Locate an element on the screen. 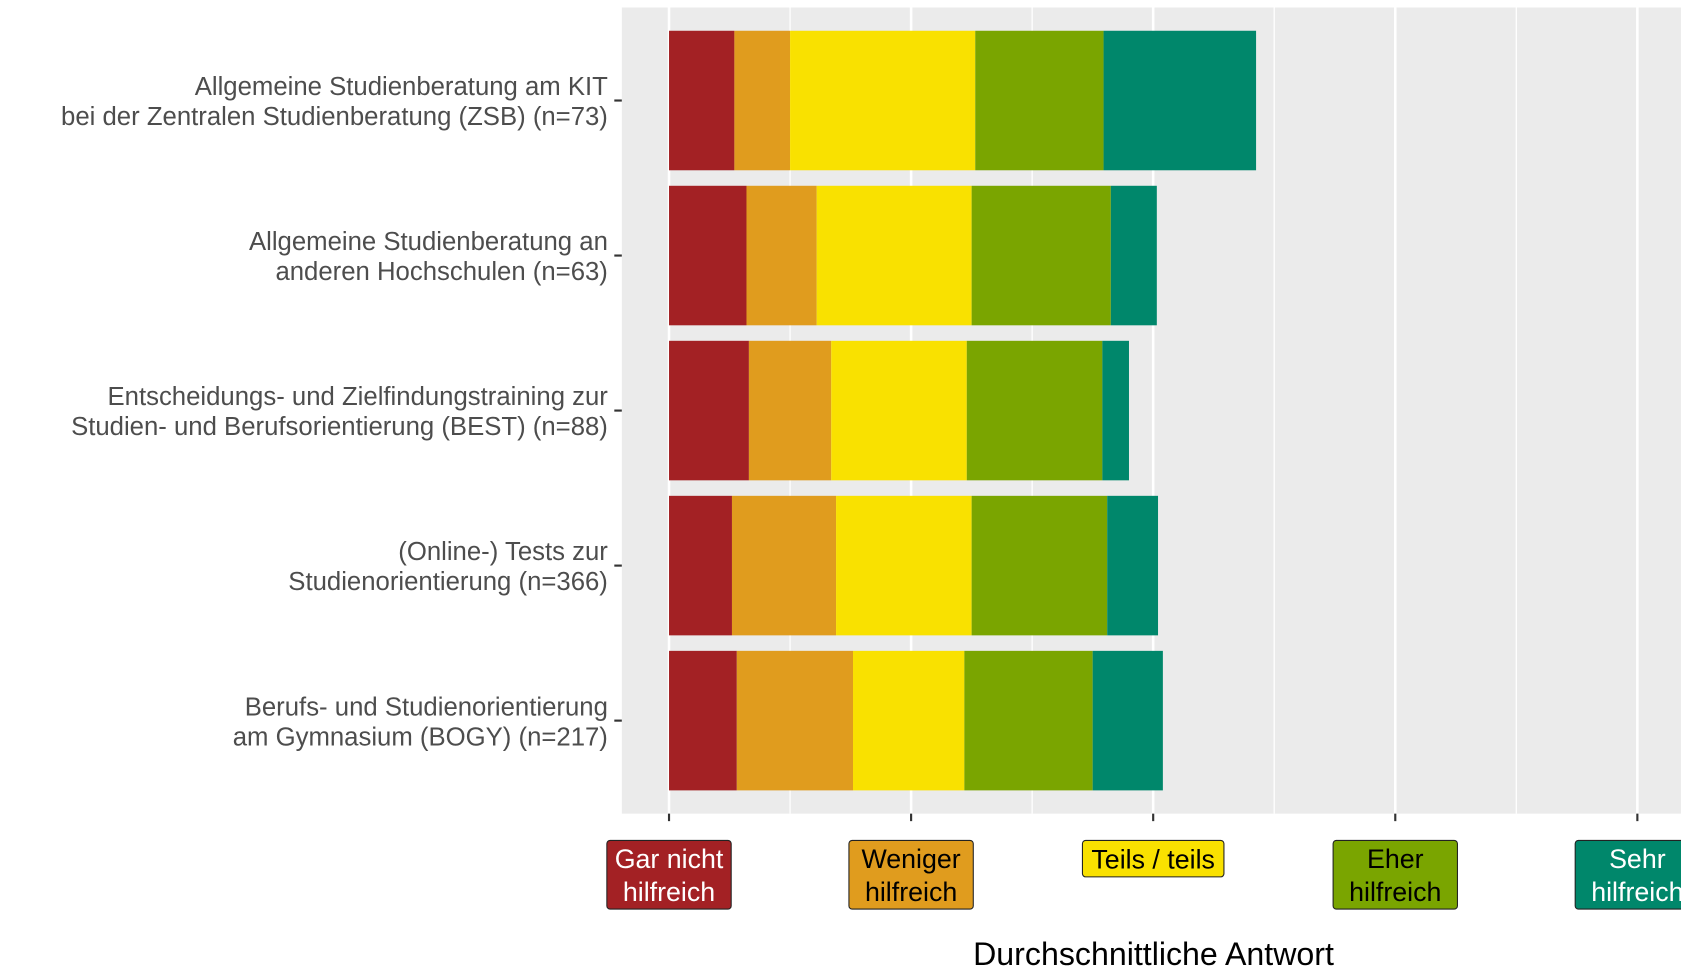 The image size is (1681, 968). x-tick-label: Gar nicht hilfreich is located at coordinates (669, 875).